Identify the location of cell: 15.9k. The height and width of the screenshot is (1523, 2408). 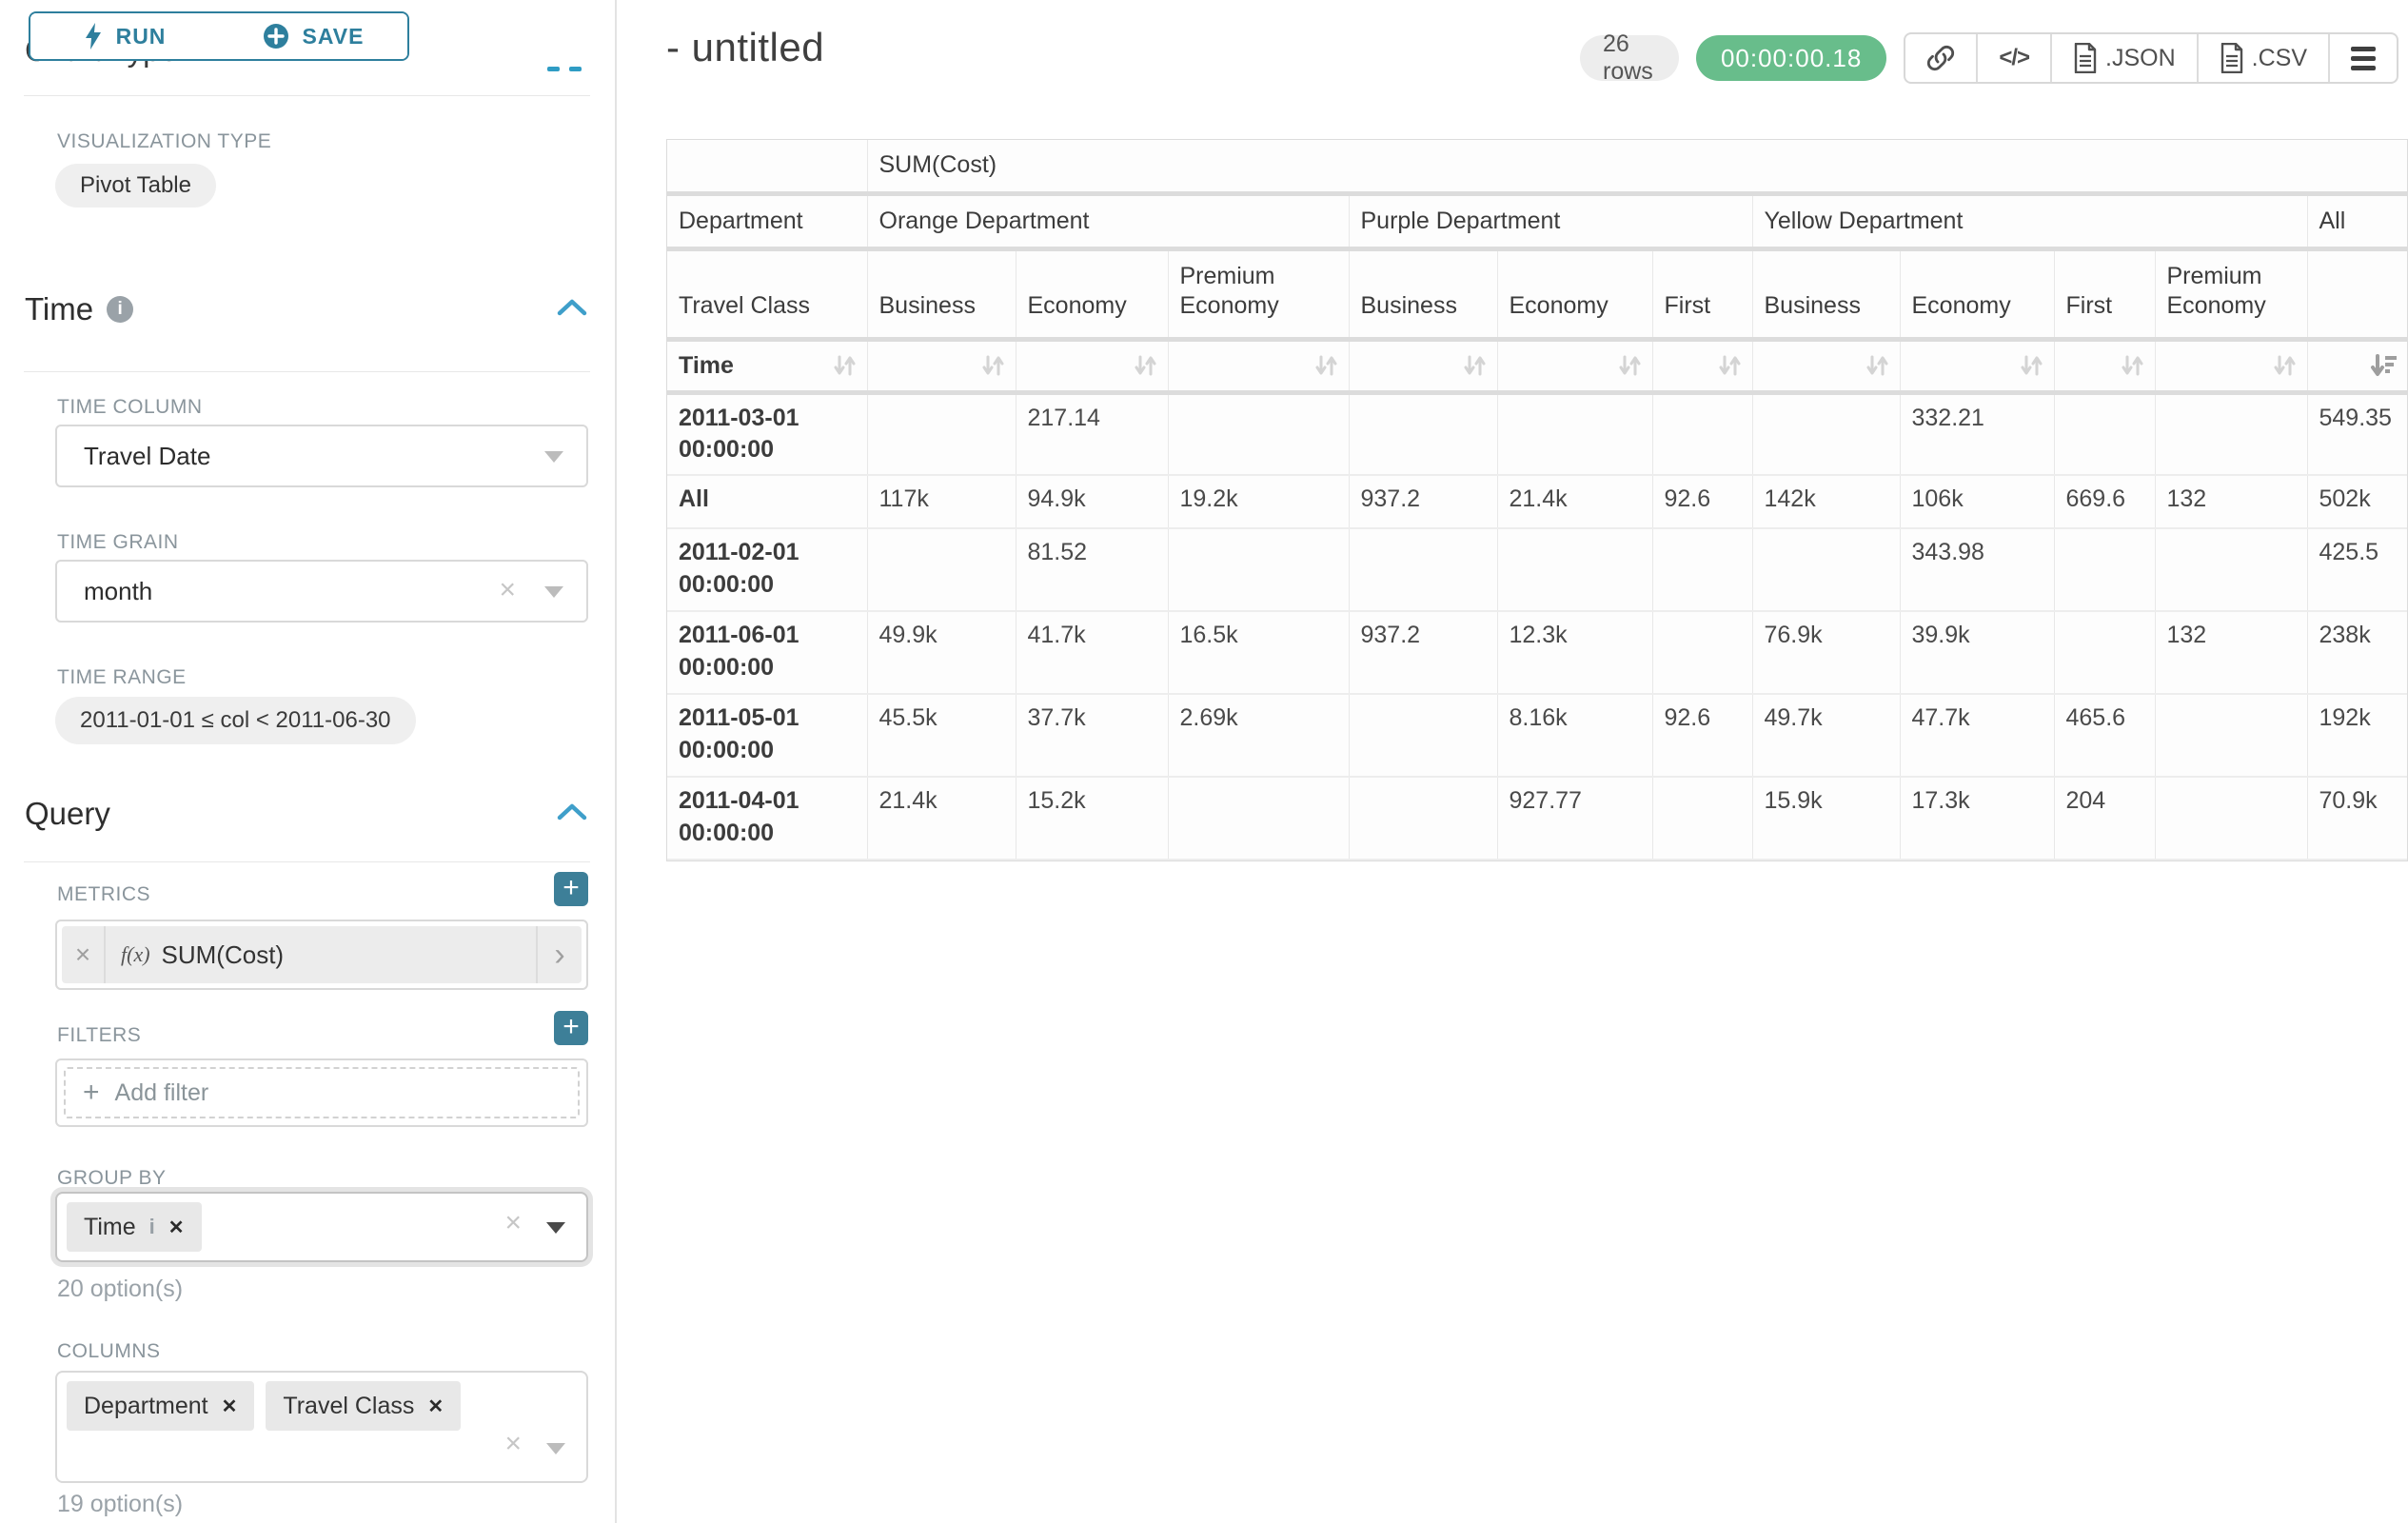
(1826, 819).